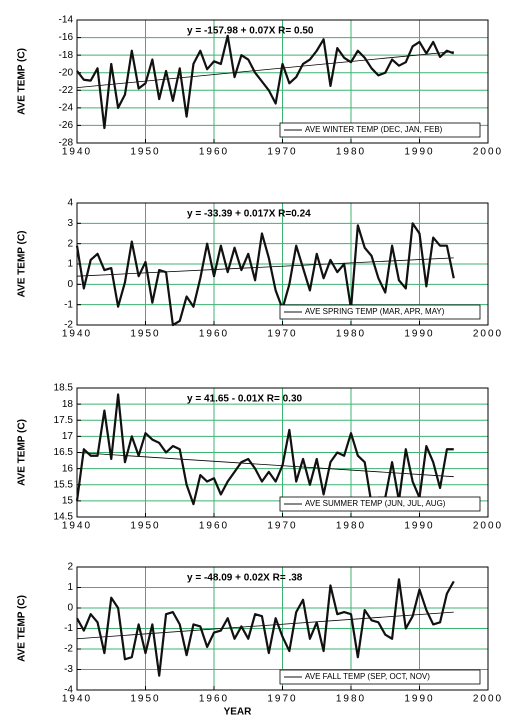  Describe the element at coordinates (68, 501) in the screenshot. I see `y-tick-label: 15` at that location.